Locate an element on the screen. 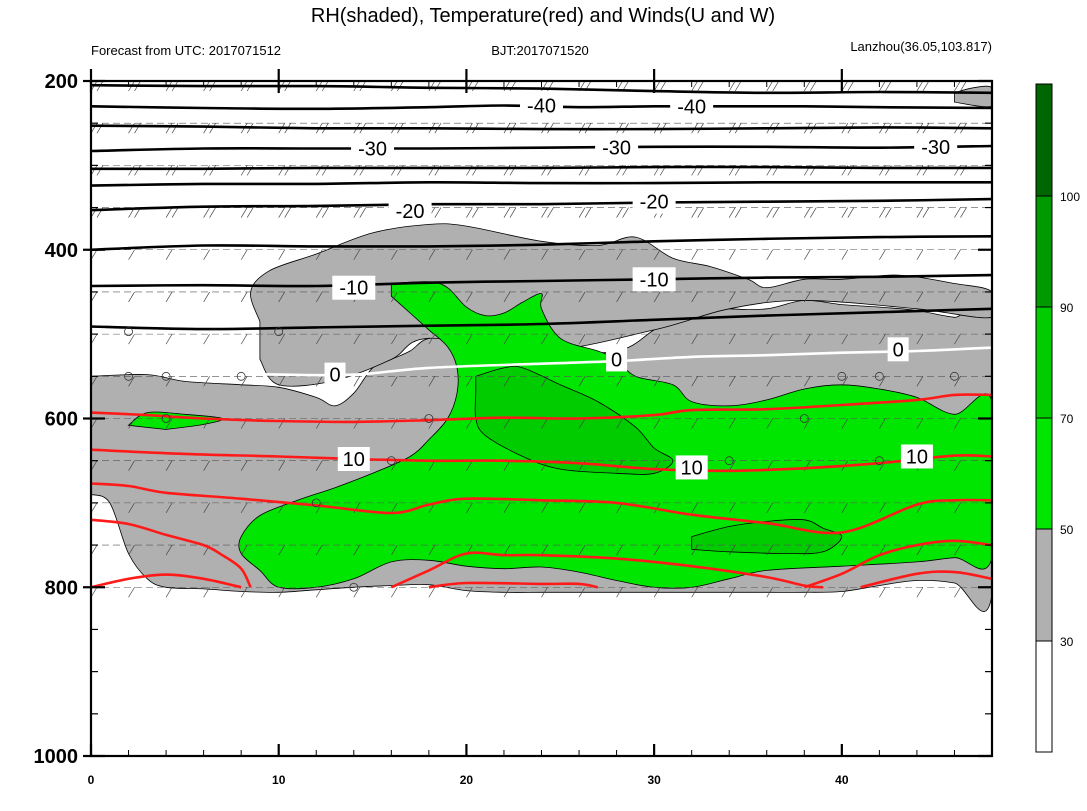 The width and height of the screenshot is (1087, 811). contour-label: 10 is located at coordinates (353, 459).